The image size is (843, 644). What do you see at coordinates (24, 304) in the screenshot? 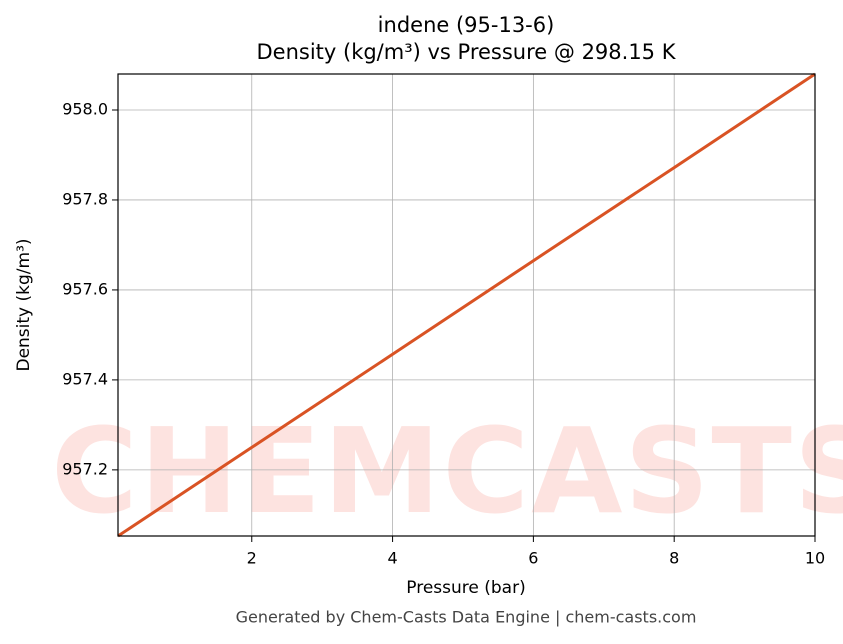
I see `y-axis-label: Density (kg/m³)` at bounding box center [24, 304].